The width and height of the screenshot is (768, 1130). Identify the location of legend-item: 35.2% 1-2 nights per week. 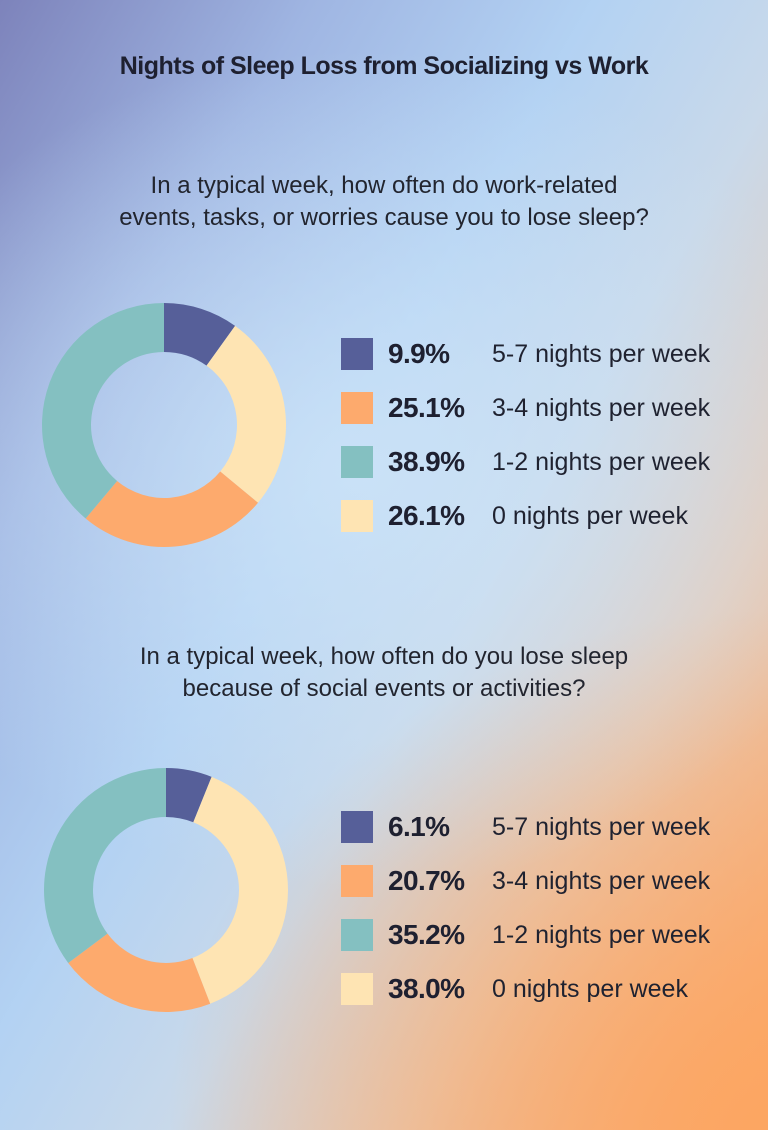
(525, 935).